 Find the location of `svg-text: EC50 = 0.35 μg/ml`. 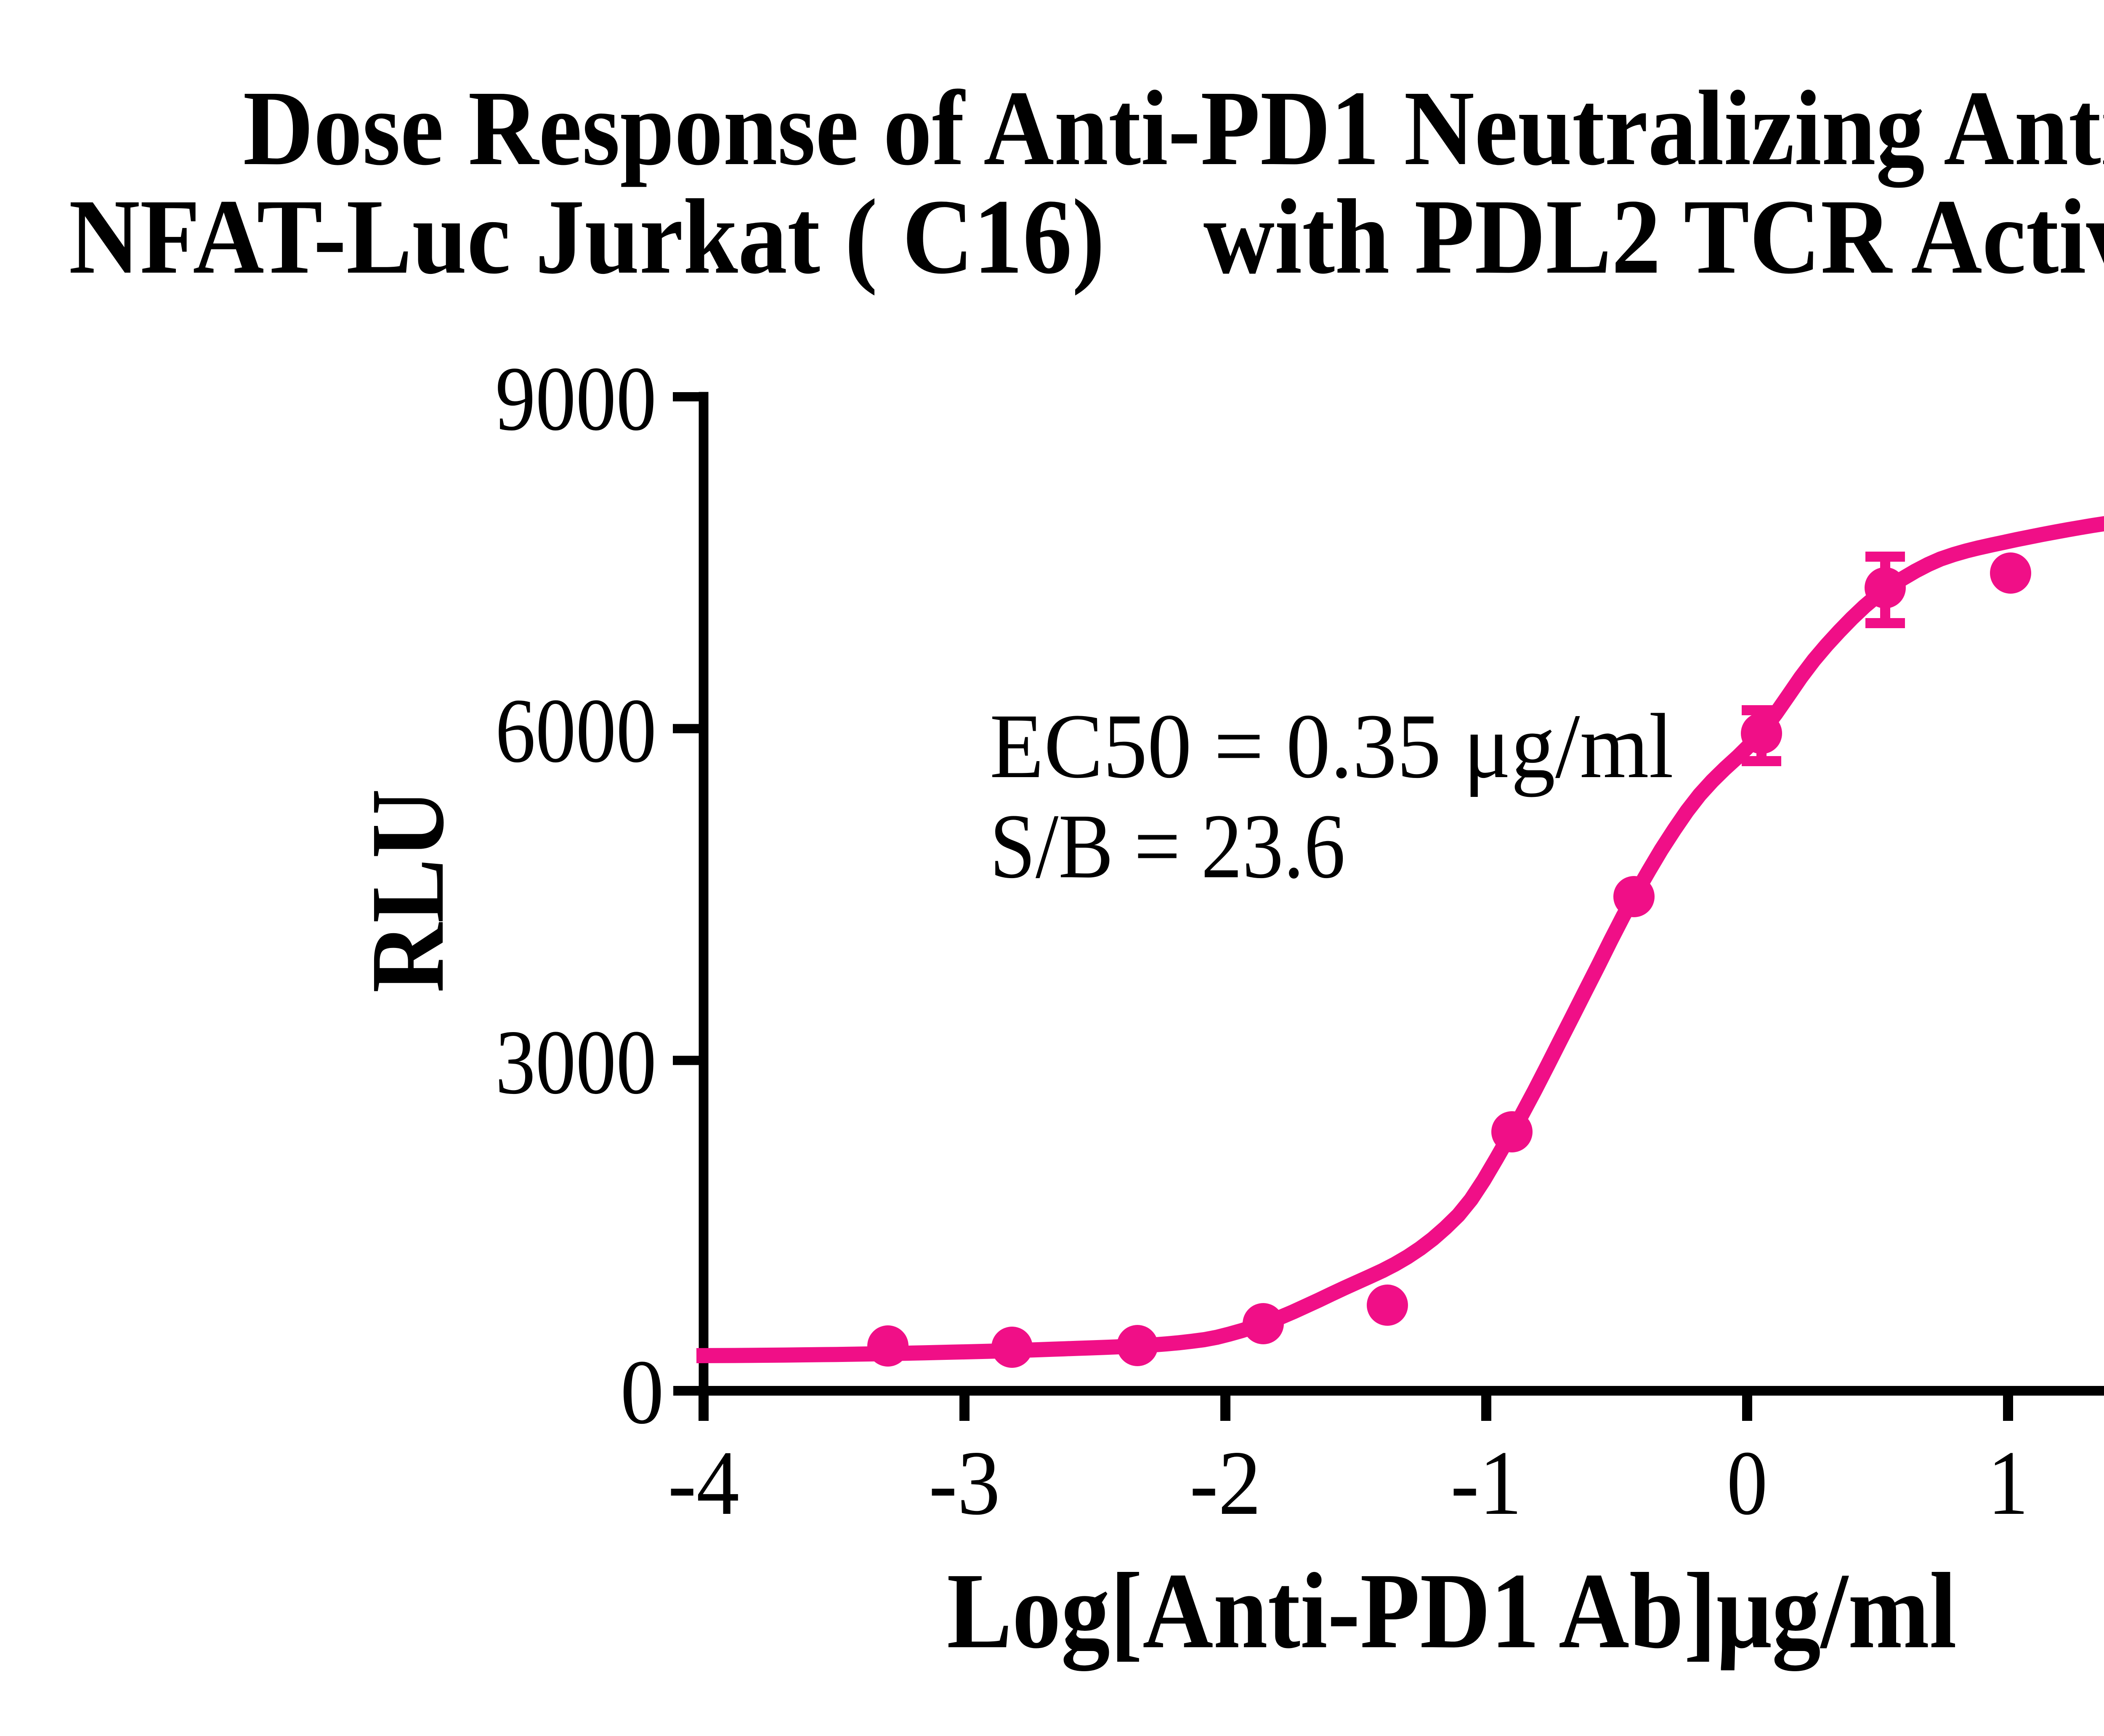

svg-text: EC50 = 0.35 μg/ml is located at coordinates (1332, 746).